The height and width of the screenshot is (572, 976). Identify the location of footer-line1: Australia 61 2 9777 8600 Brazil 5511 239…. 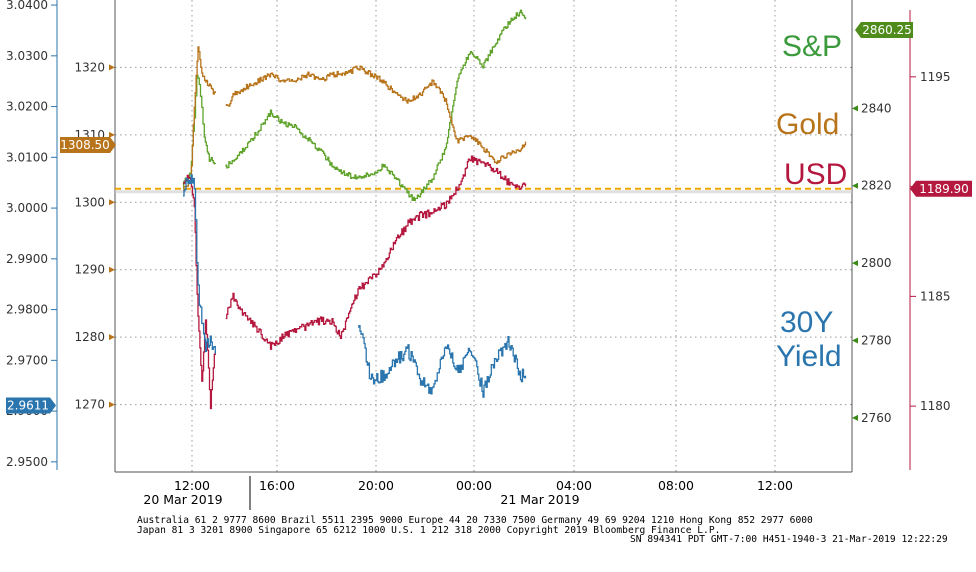
(475, 520).